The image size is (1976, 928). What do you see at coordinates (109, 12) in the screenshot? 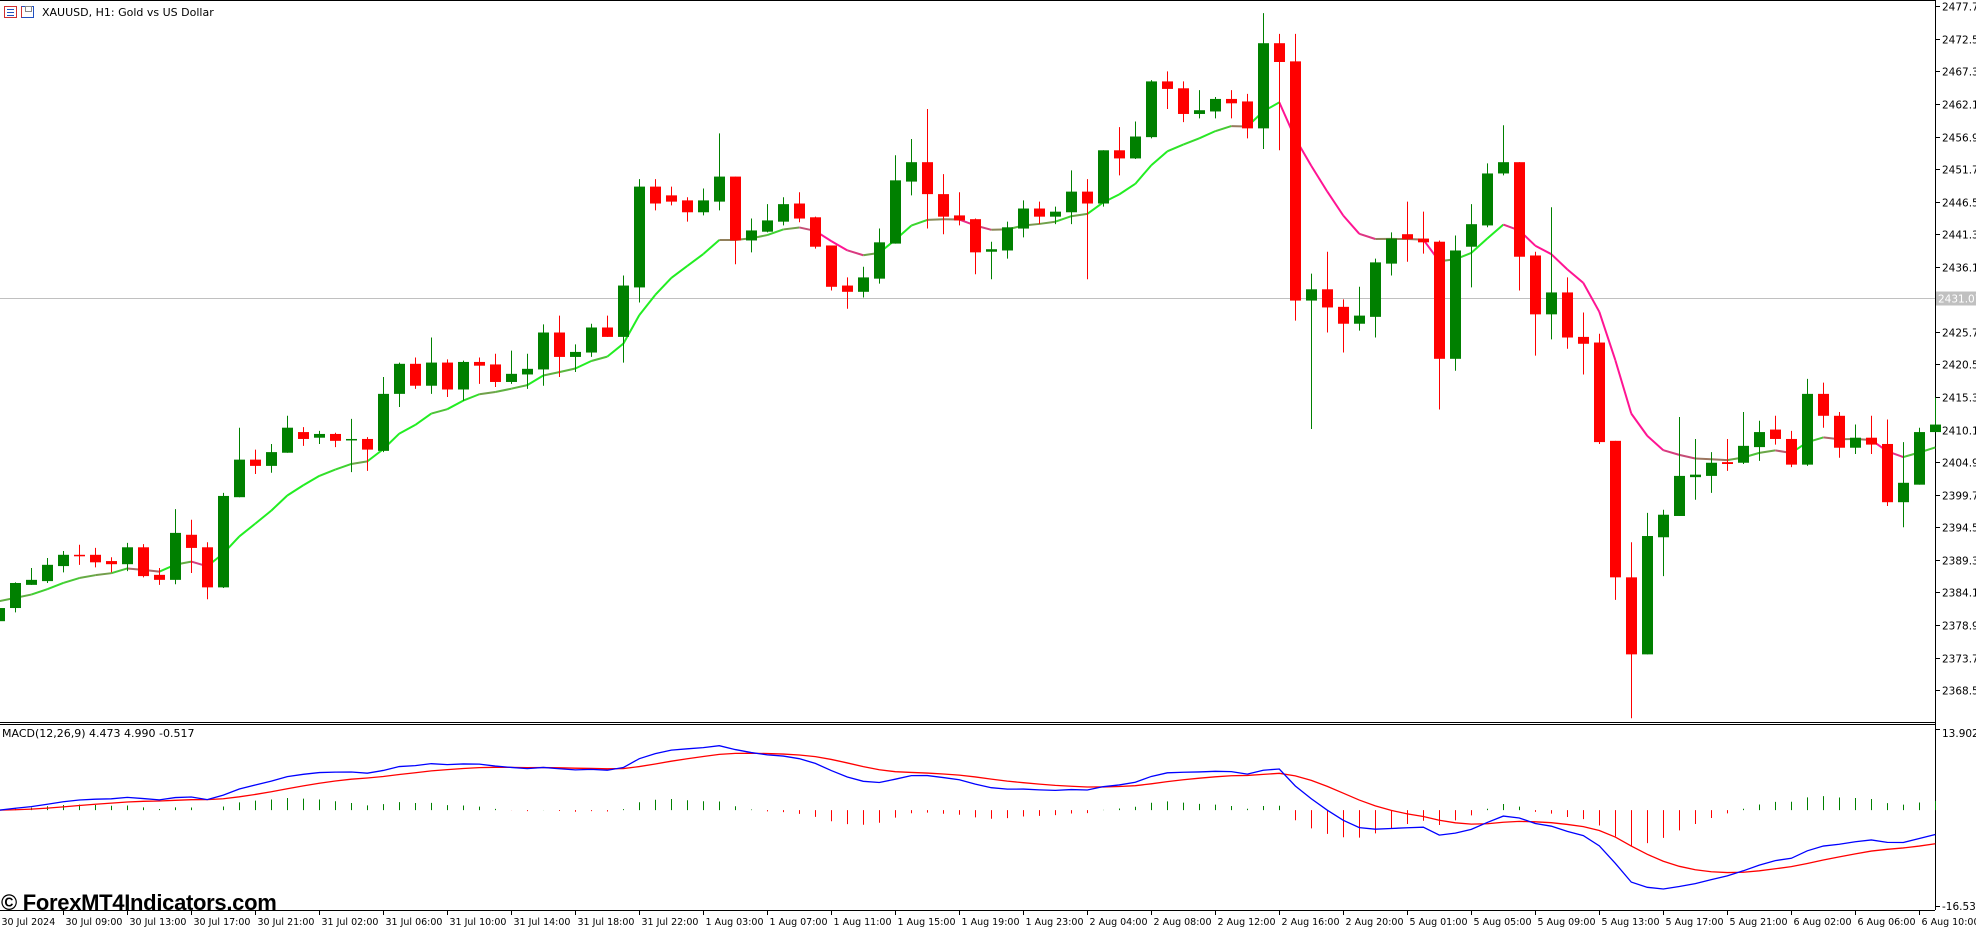
I see `chart-title-bar: XAUUSD, H1: Gold vs US Dollar` at bounding box center [109, 12].